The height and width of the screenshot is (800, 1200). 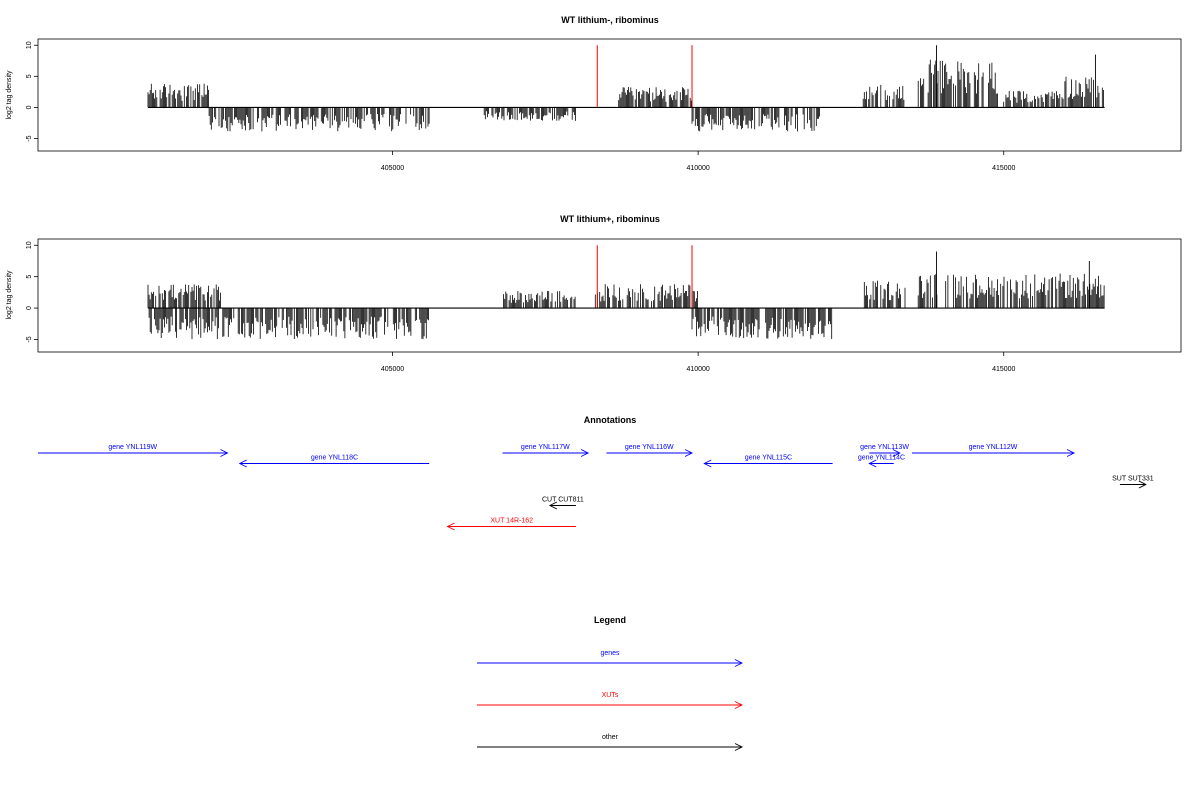 I want to click on annotation-label: gene YNL112W, so click(x=993, y=447).